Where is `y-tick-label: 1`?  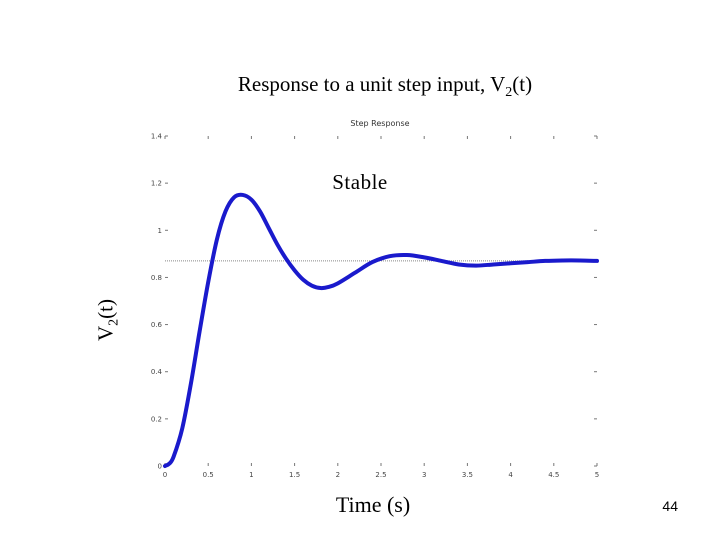
y-tick-label: 1 is located at coordinates (160, 231).